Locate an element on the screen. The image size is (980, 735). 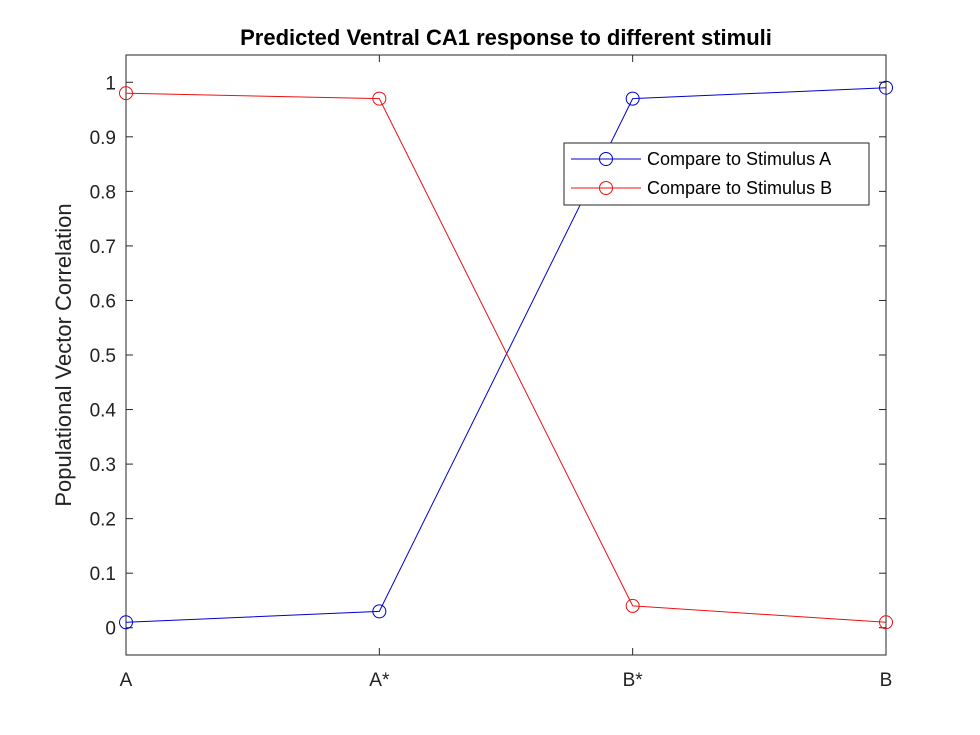
x-tick-label: B* is located at coordinates (633, 680).